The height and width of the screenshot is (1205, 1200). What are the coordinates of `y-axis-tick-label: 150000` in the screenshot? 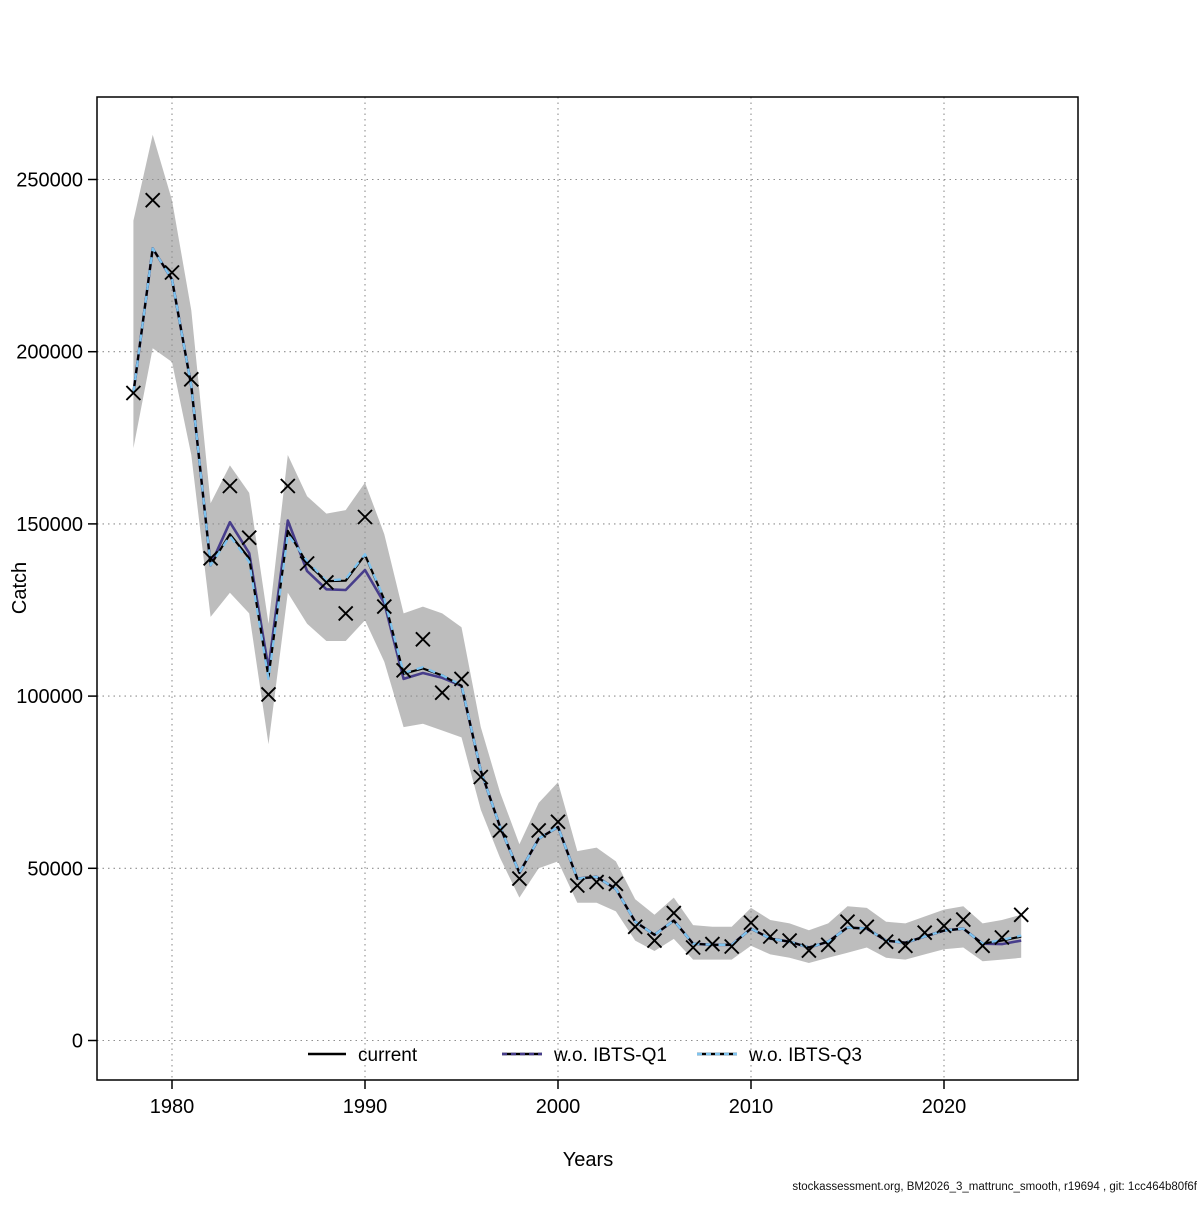 It's located at (49, 525).